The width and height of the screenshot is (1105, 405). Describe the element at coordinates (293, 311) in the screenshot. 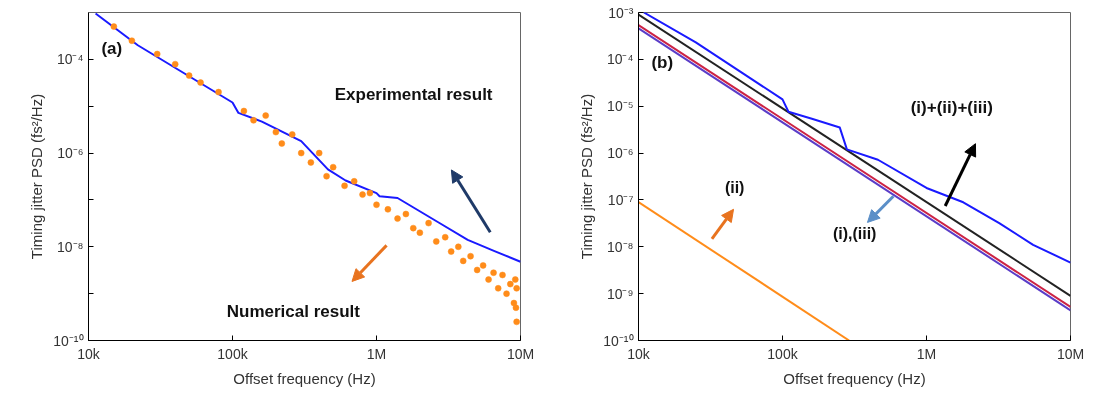

I see `annotation: Numerical result` at that location.